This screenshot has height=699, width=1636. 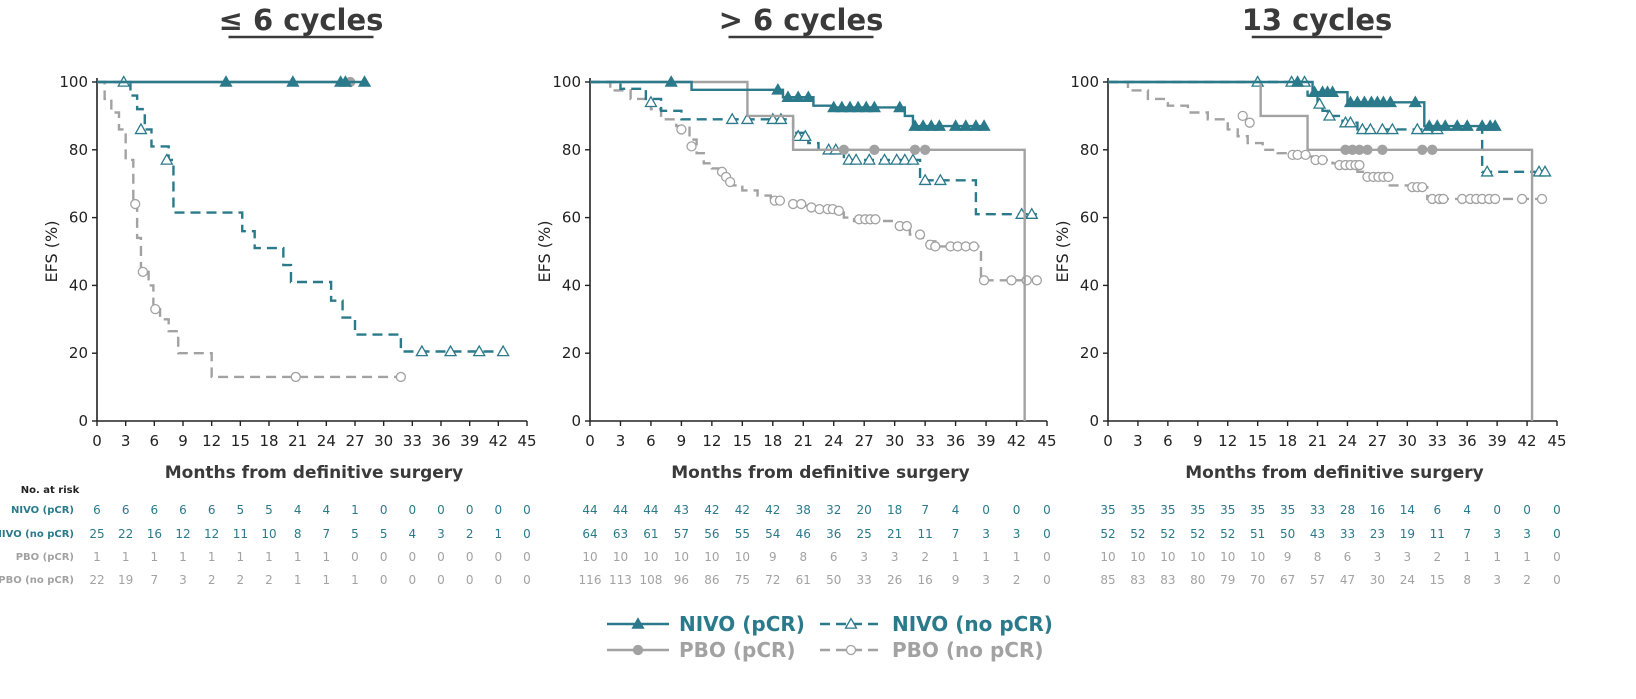 What do you see at coordinates (651, 441) in the screenshot?
I see `x-tick-label: 6` at bounding box center [651, 441].